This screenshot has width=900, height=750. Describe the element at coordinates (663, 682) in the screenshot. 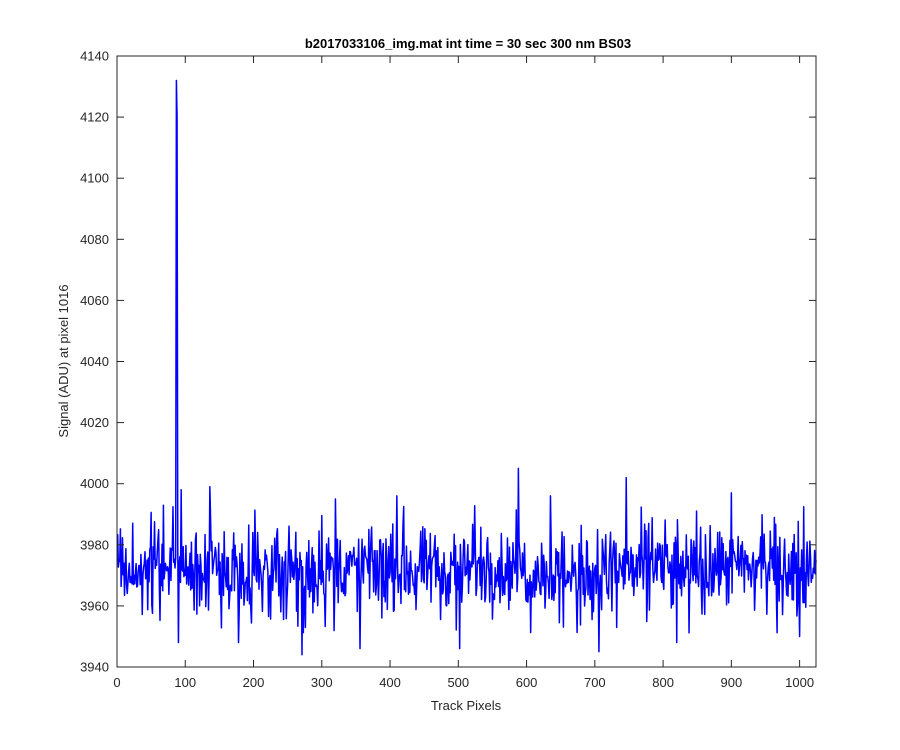

I see `x-tick-label: 800` at that location.